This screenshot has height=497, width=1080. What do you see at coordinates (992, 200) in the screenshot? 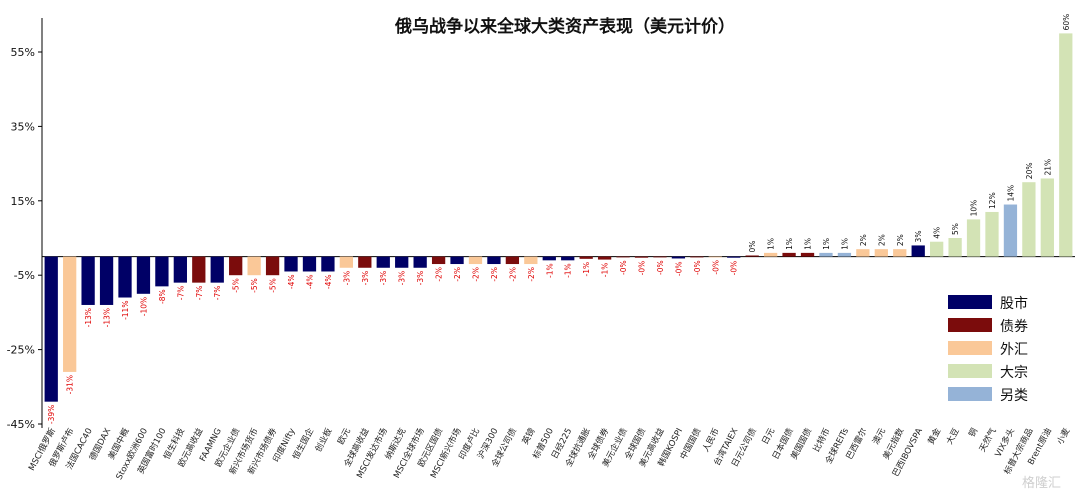
I see `data-label: 12%` at bounding box center [992, 200].